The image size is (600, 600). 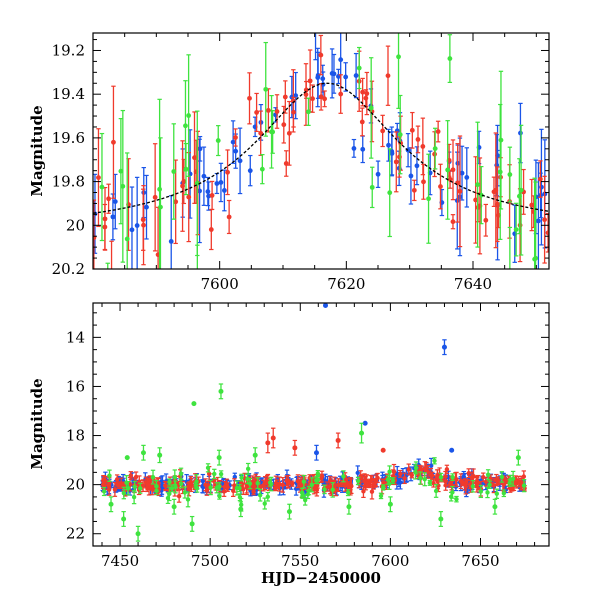 What do you see at coordinates (37, 423) in the screenshot?
I see `full-y-axis-label: Magnitude` at bounding box center [37, 423].